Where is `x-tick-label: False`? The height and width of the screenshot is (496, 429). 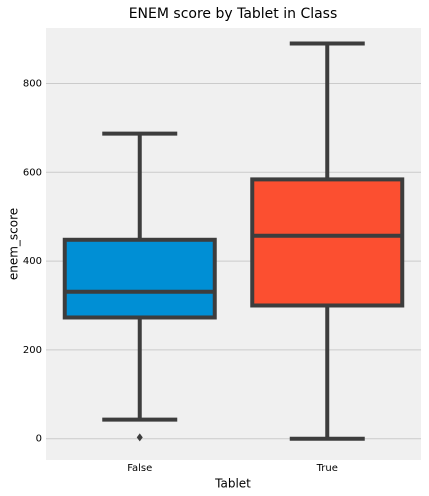
x-tick-label: False is located at coordinates (139, 468).